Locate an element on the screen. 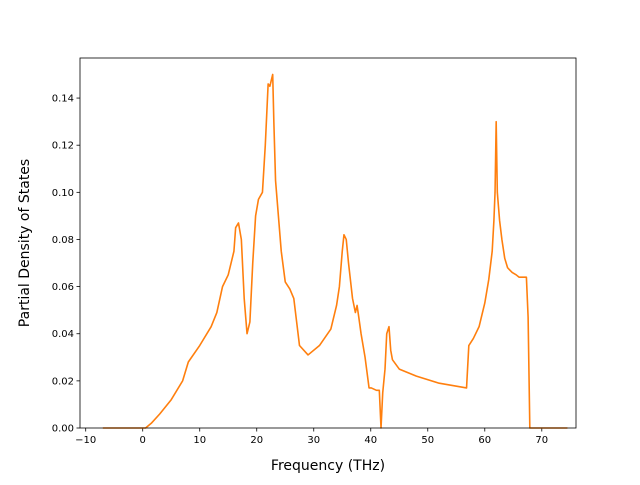  x-tick-label: 70 is located at coordinates (541, 440).